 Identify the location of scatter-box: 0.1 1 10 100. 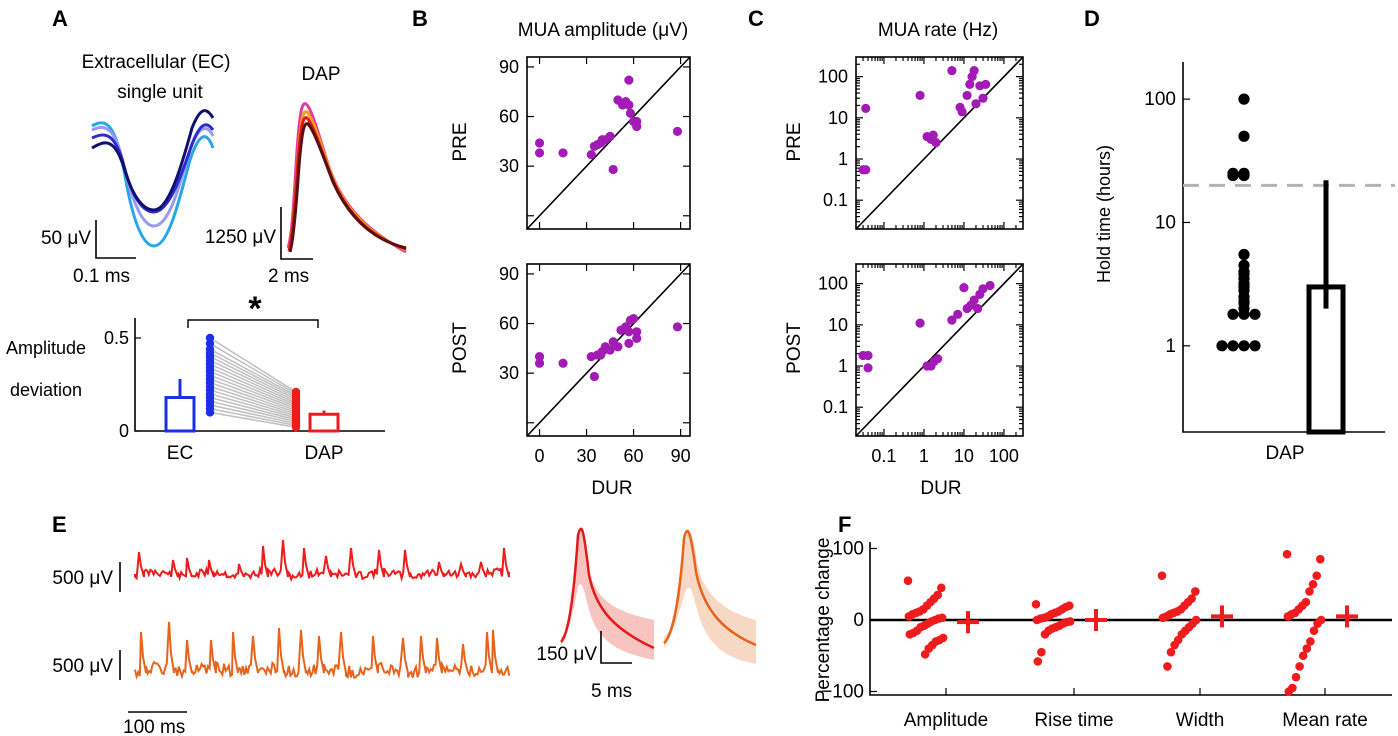
(921, 143).